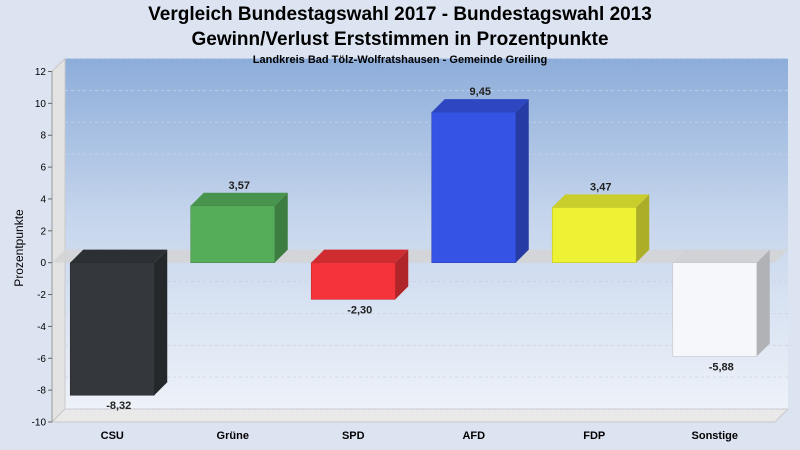  Describe the element at coordinates (420, 415) in the screenshot. I see `plot-floor` at that location.